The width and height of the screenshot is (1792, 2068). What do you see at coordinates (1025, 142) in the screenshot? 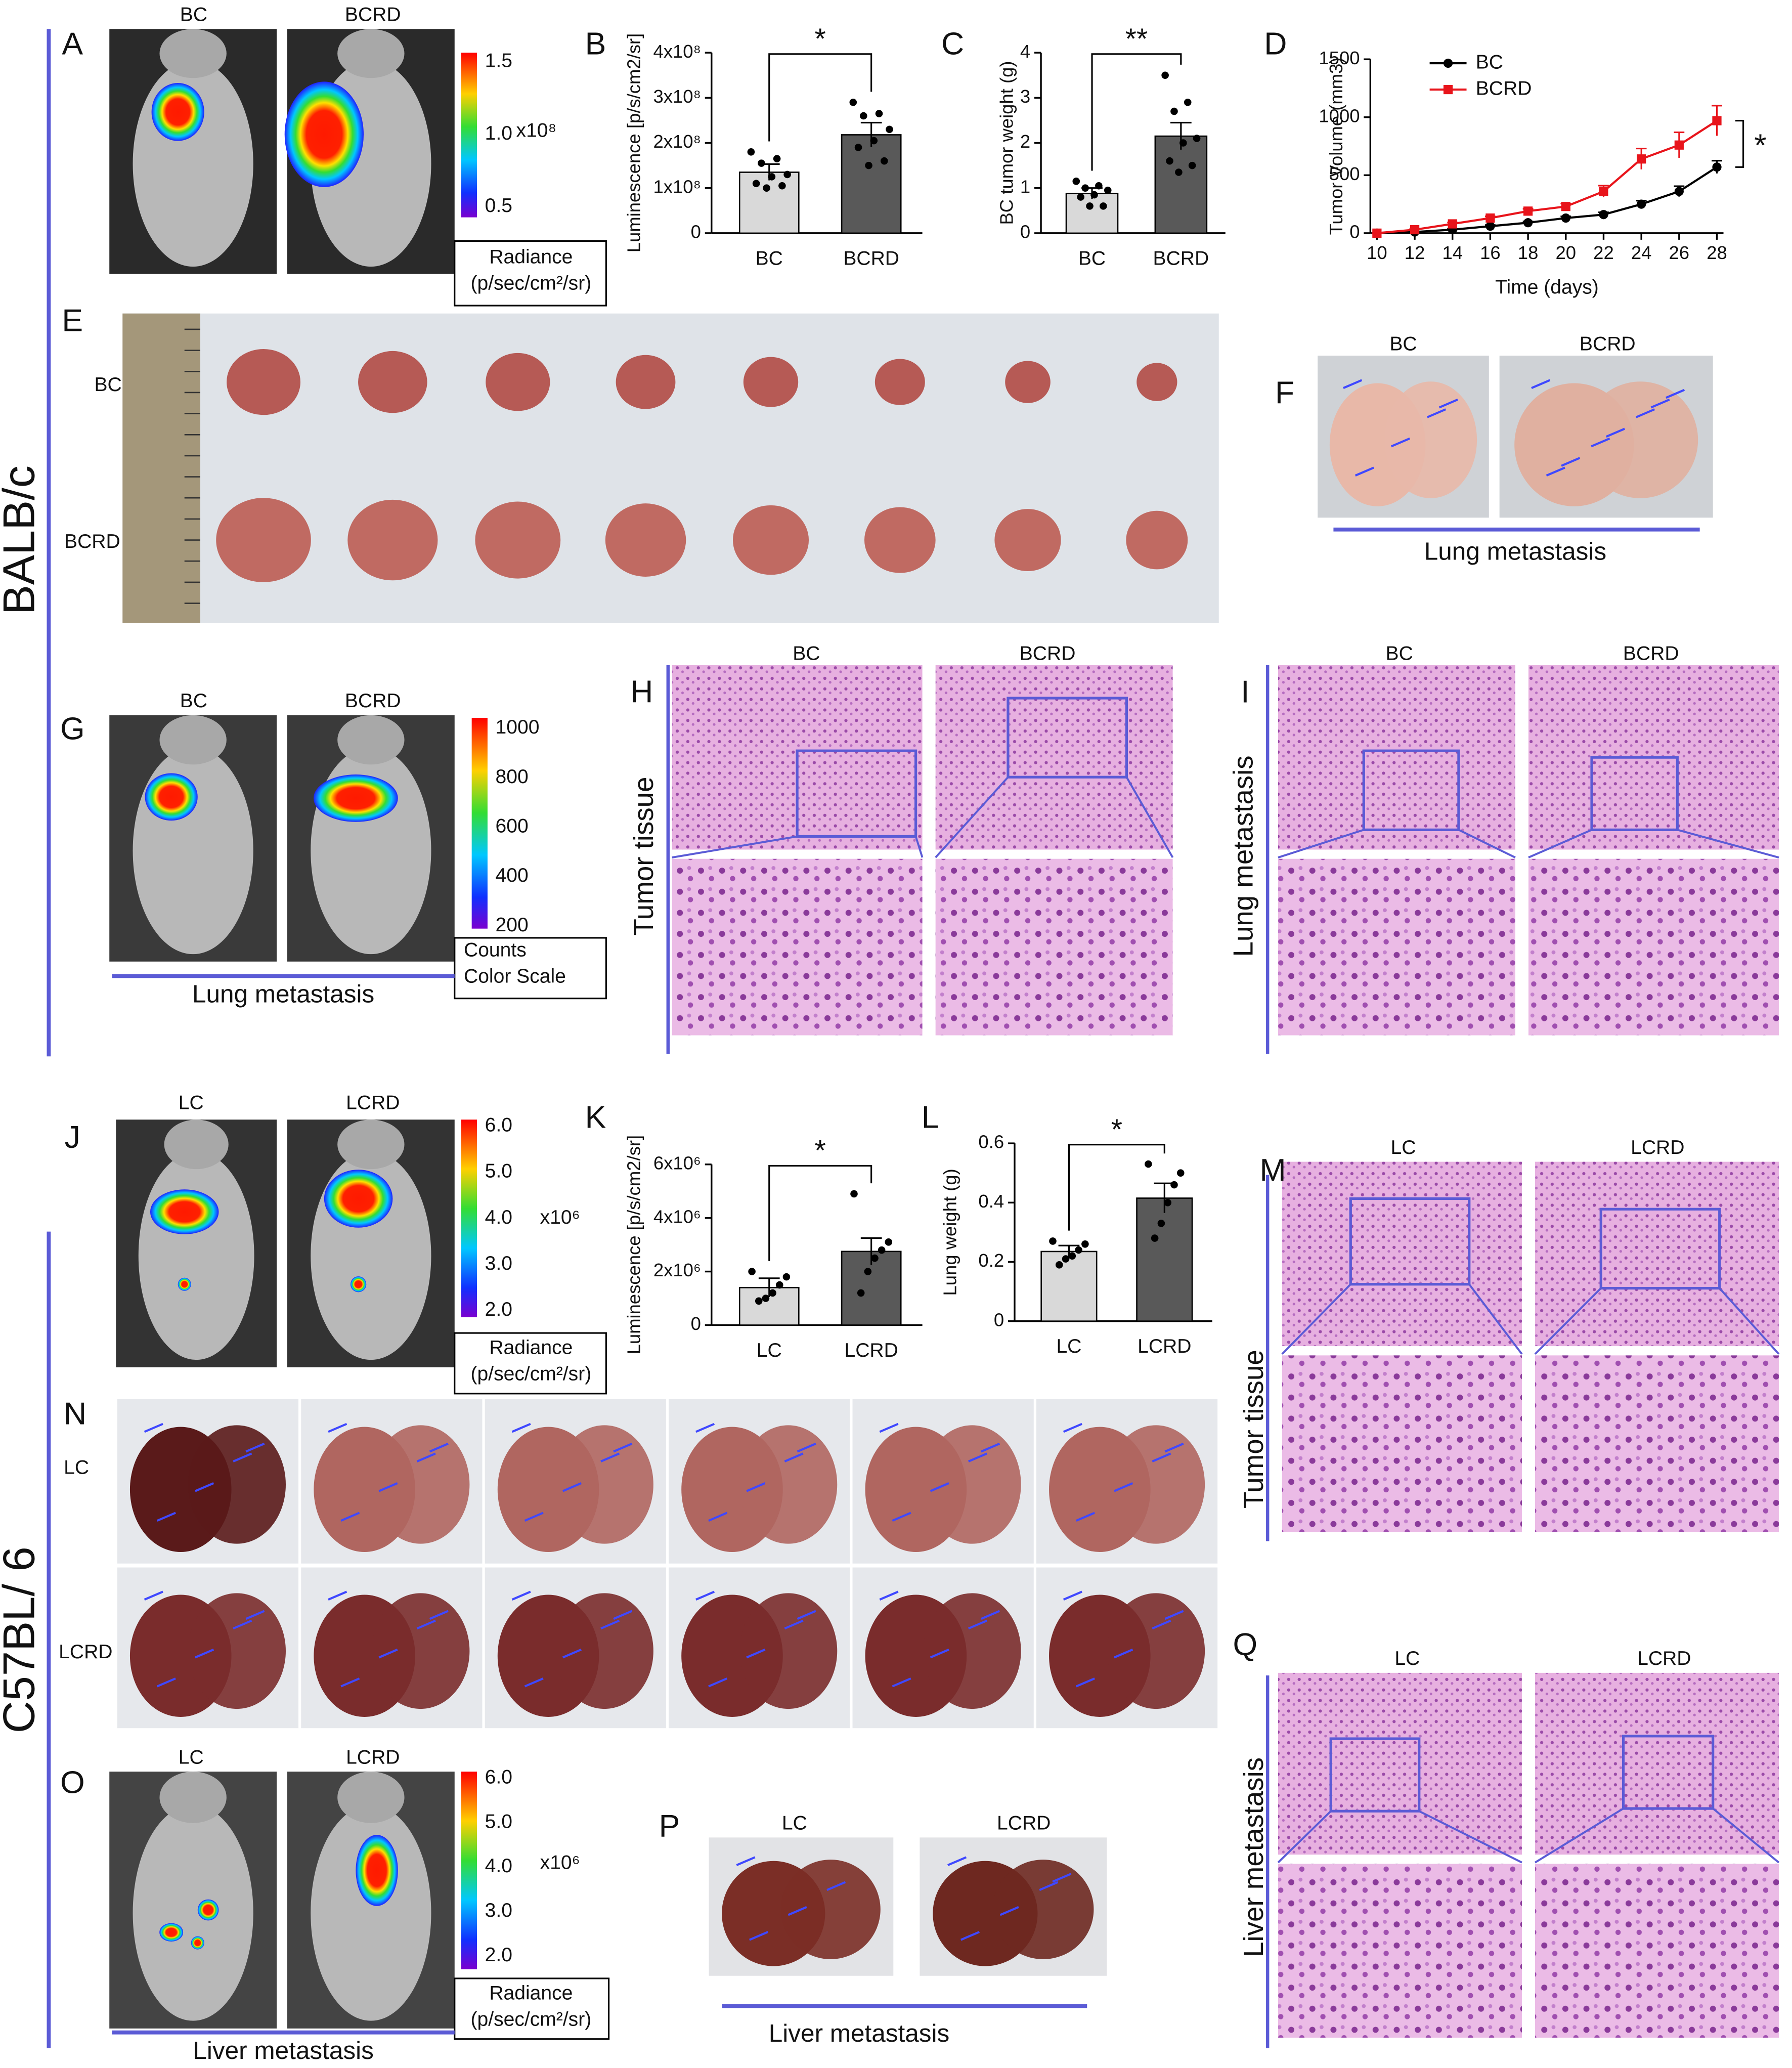
I see `y-tick-label: 2` at bounding box center [1025, 142].